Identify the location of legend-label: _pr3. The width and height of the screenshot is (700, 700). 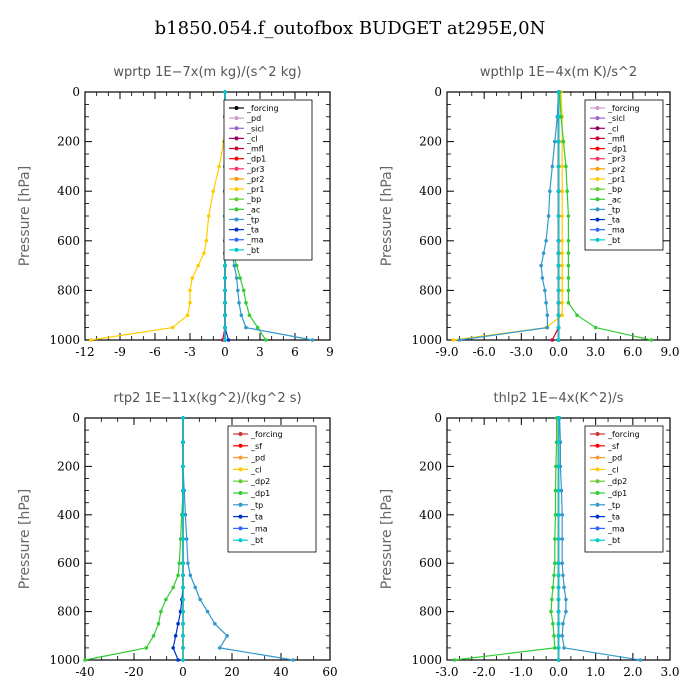
(616, 159).